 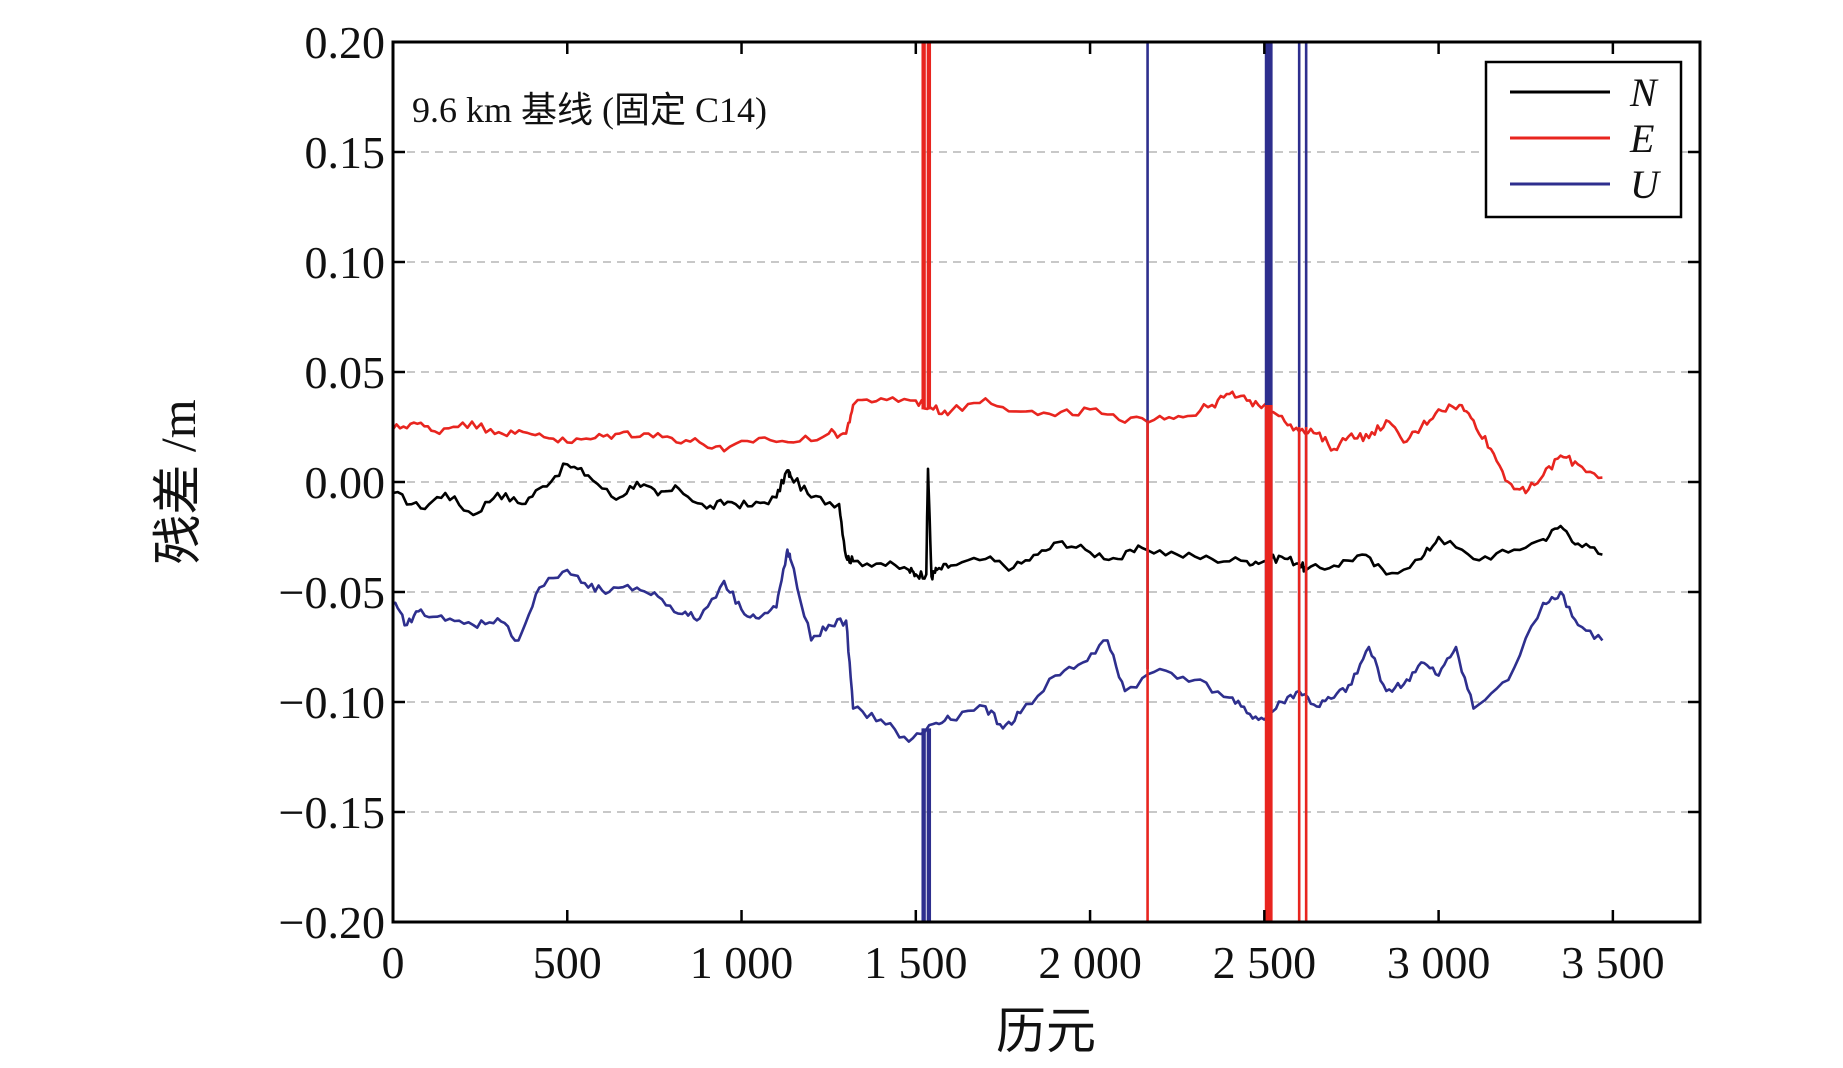 I want to click on series-U-line, so click(x=998, y=645).